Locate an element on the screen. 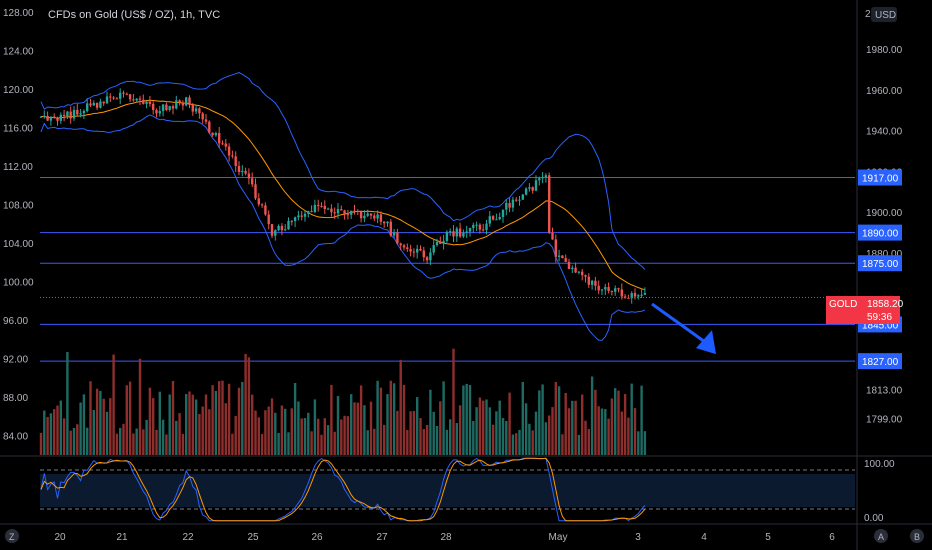 This screenshot has height=550, width=932. time-tick-label: 5 is located at coordinates (768, 537).